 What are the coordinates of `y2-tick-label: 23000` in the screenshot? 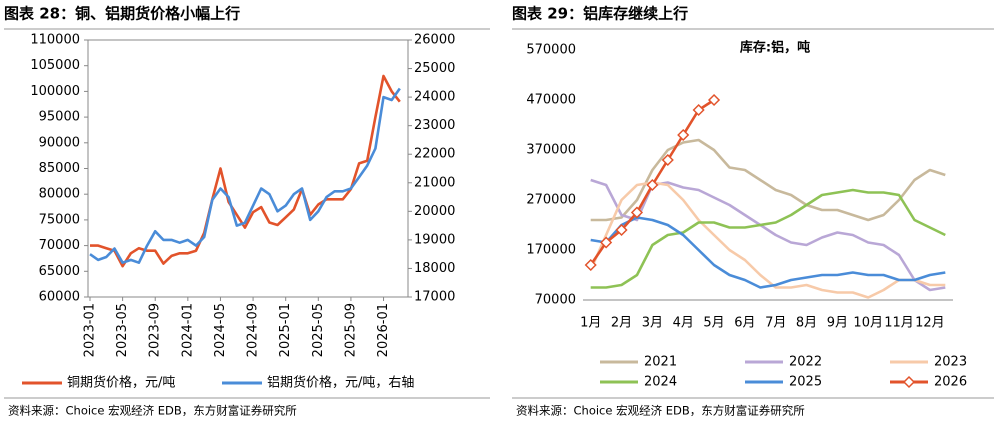 It's located at (434, 125).